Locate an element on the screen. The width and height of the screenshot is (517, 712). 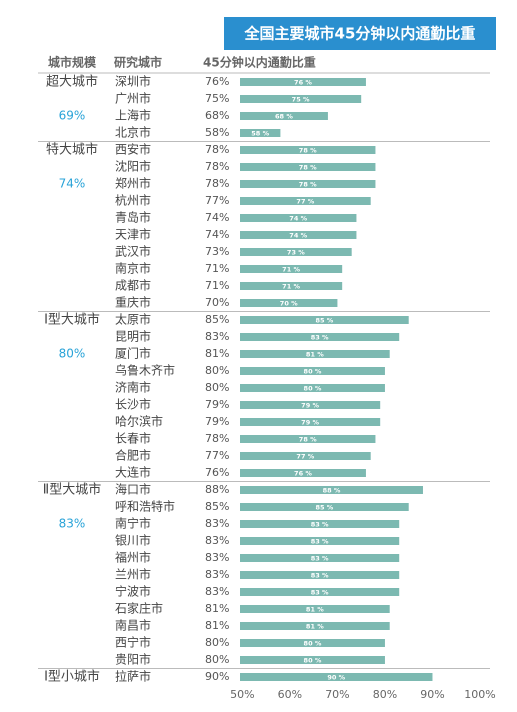
value-label: 74% is located at coordinates (217, 234).